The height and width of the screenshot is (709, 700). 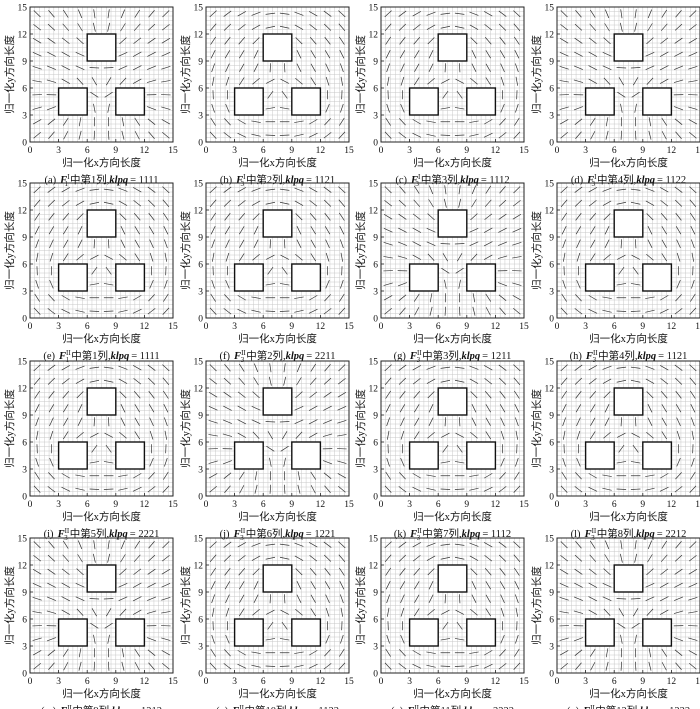 I want to click on x-axis-label: 归一化x方向长度, so click(x=452, y=162).